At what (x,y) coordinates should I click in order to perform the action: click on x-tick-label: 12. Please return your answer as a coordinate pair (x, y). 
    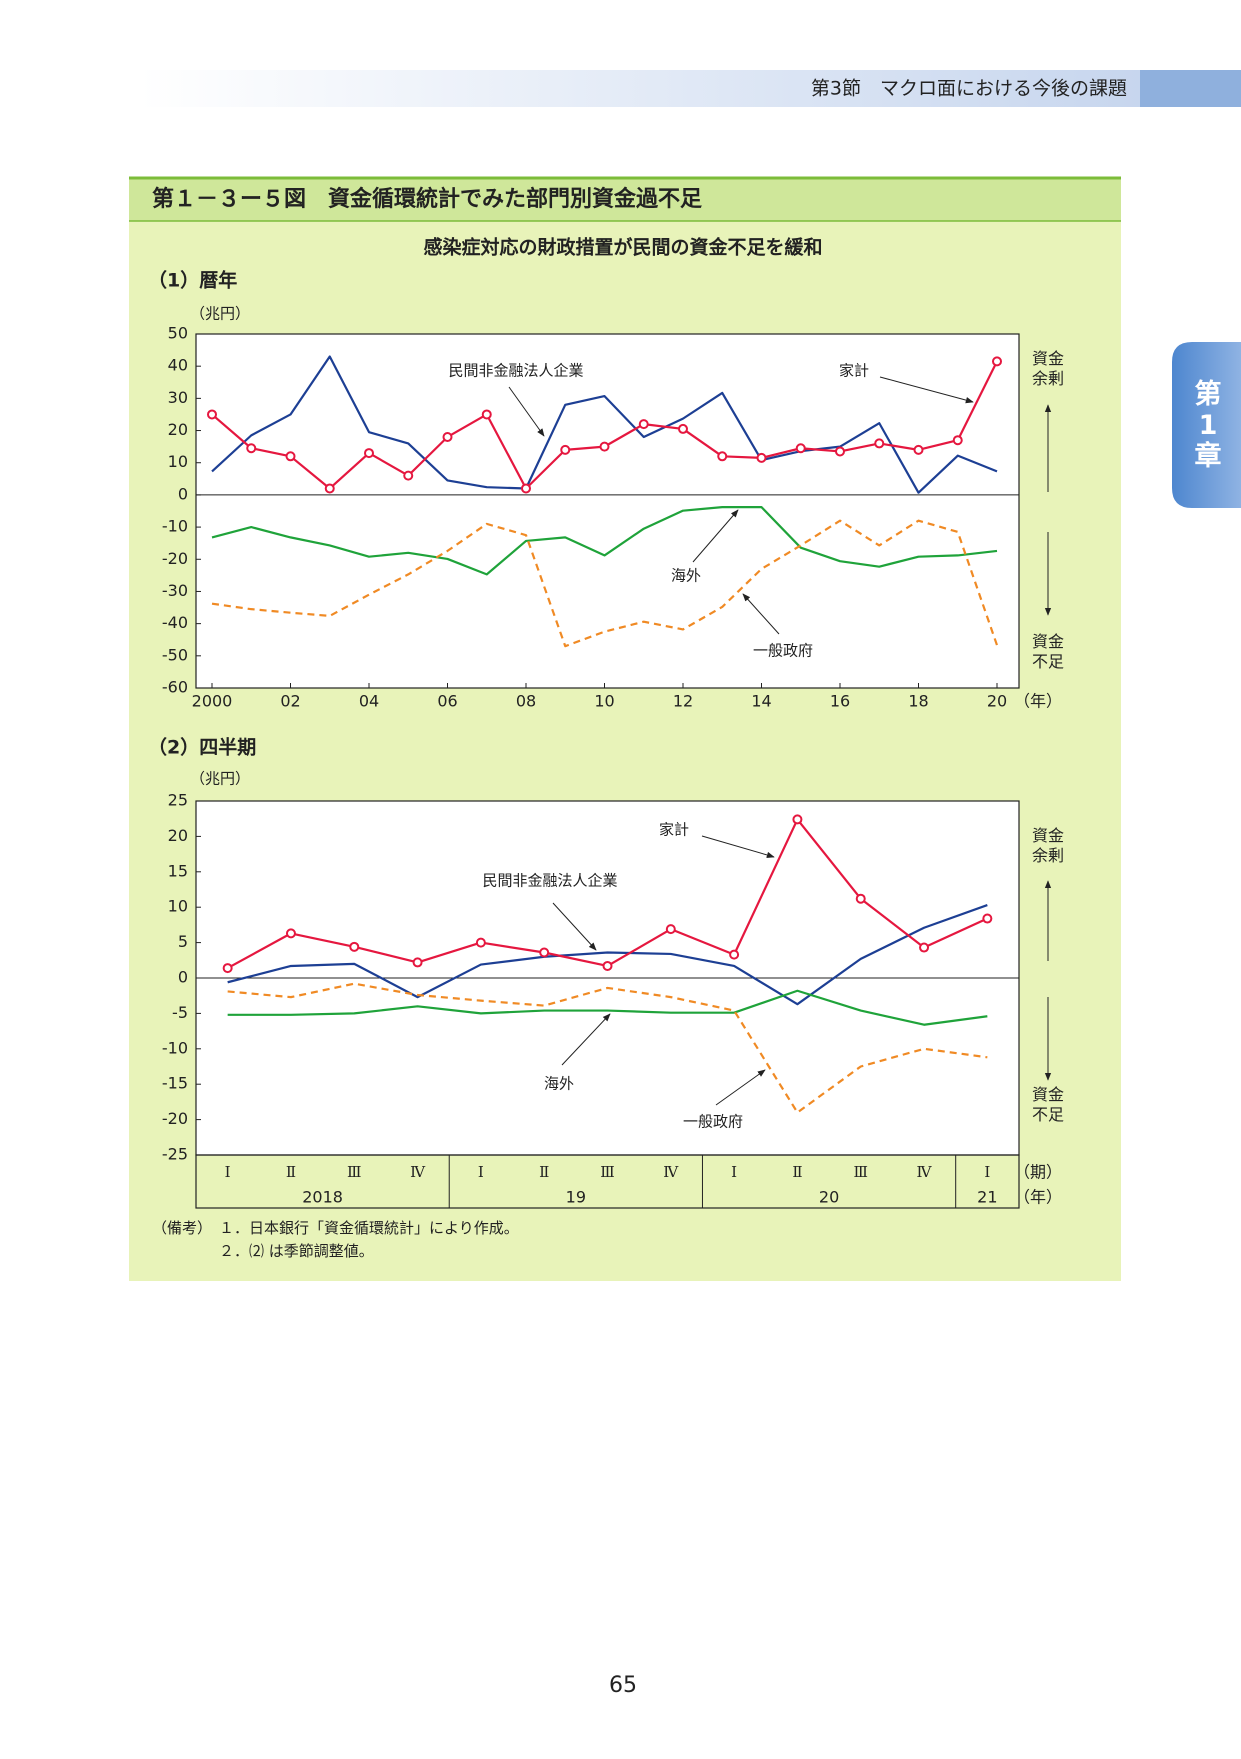
    Looking at the image, I should click on (683, 701).